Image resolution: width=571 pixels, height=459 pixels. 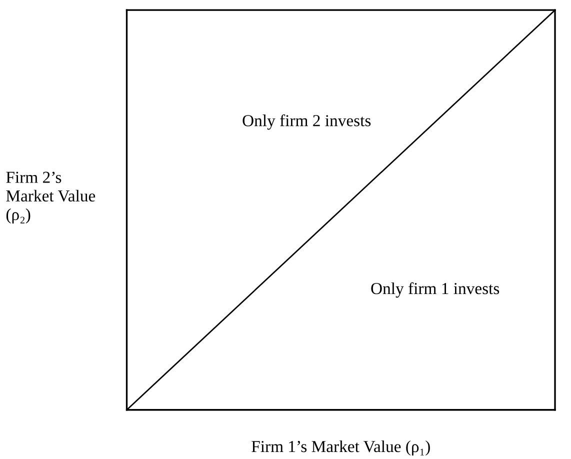 I want to click on x-axis-title: Firm 1’s Market Value (ρ₁), so click(x=341, y=448).